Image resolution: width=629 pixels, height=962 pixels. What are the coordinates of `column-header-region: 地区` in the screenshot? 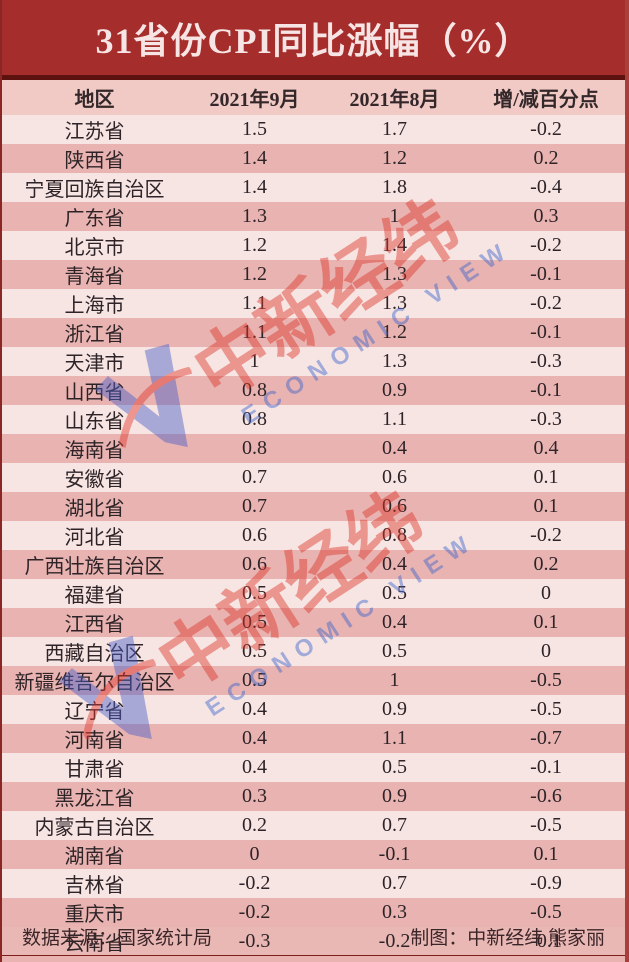 It's located at (94, 100).